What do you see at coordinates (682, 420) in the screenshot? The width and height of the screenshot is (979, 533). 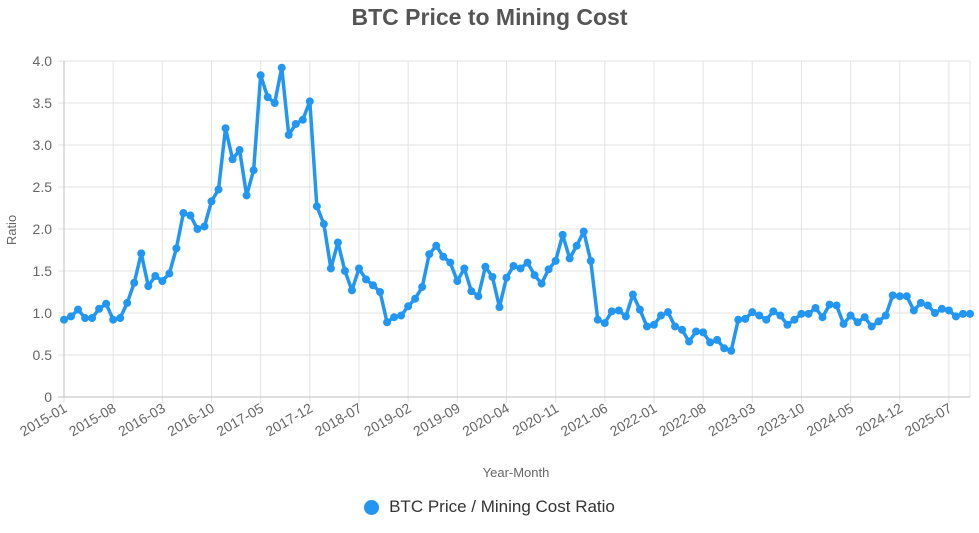 I see `x-tick-label: 2022-08` at bounding box center [682, 420].